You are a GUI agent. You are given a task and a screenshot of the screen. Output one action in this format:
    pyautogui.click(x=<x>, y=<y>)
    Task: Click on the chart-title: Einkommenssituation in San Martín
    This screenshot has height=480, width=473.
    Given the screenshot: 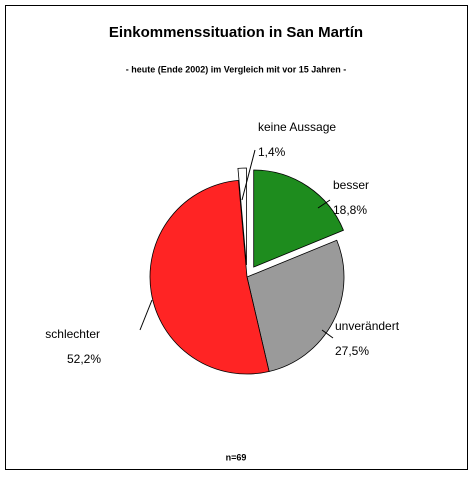 What is the action you would take?
    pyautogui.click(x=236, y=32)
    